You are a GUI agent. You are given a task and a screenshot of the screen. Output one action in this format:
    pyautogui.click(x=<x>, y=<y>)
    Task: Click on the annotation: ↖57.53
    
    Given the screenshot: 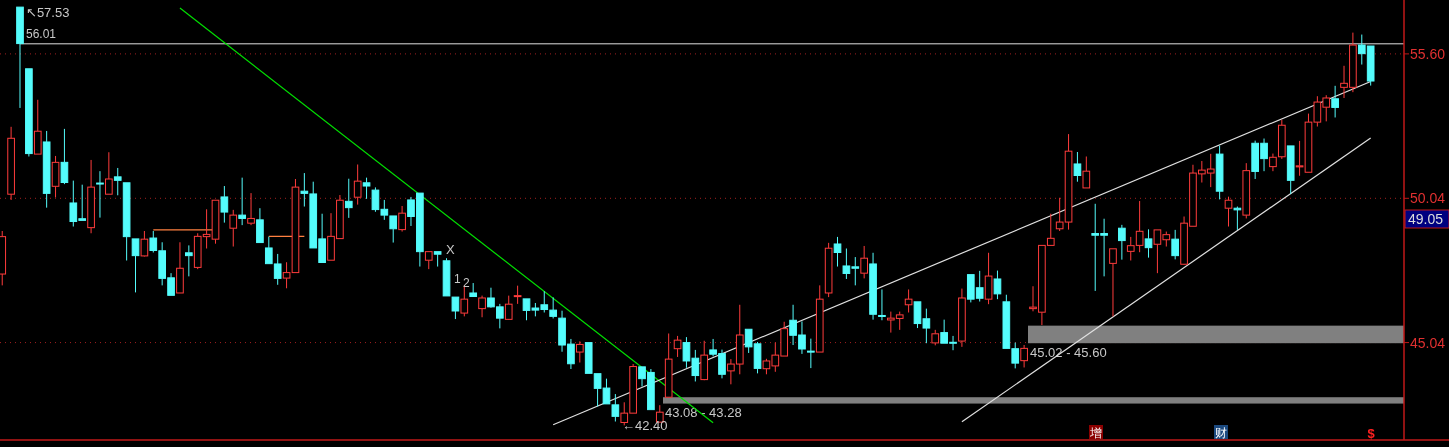 What is the action you would take?
    pyautogui.click(x=48, y=12)
    